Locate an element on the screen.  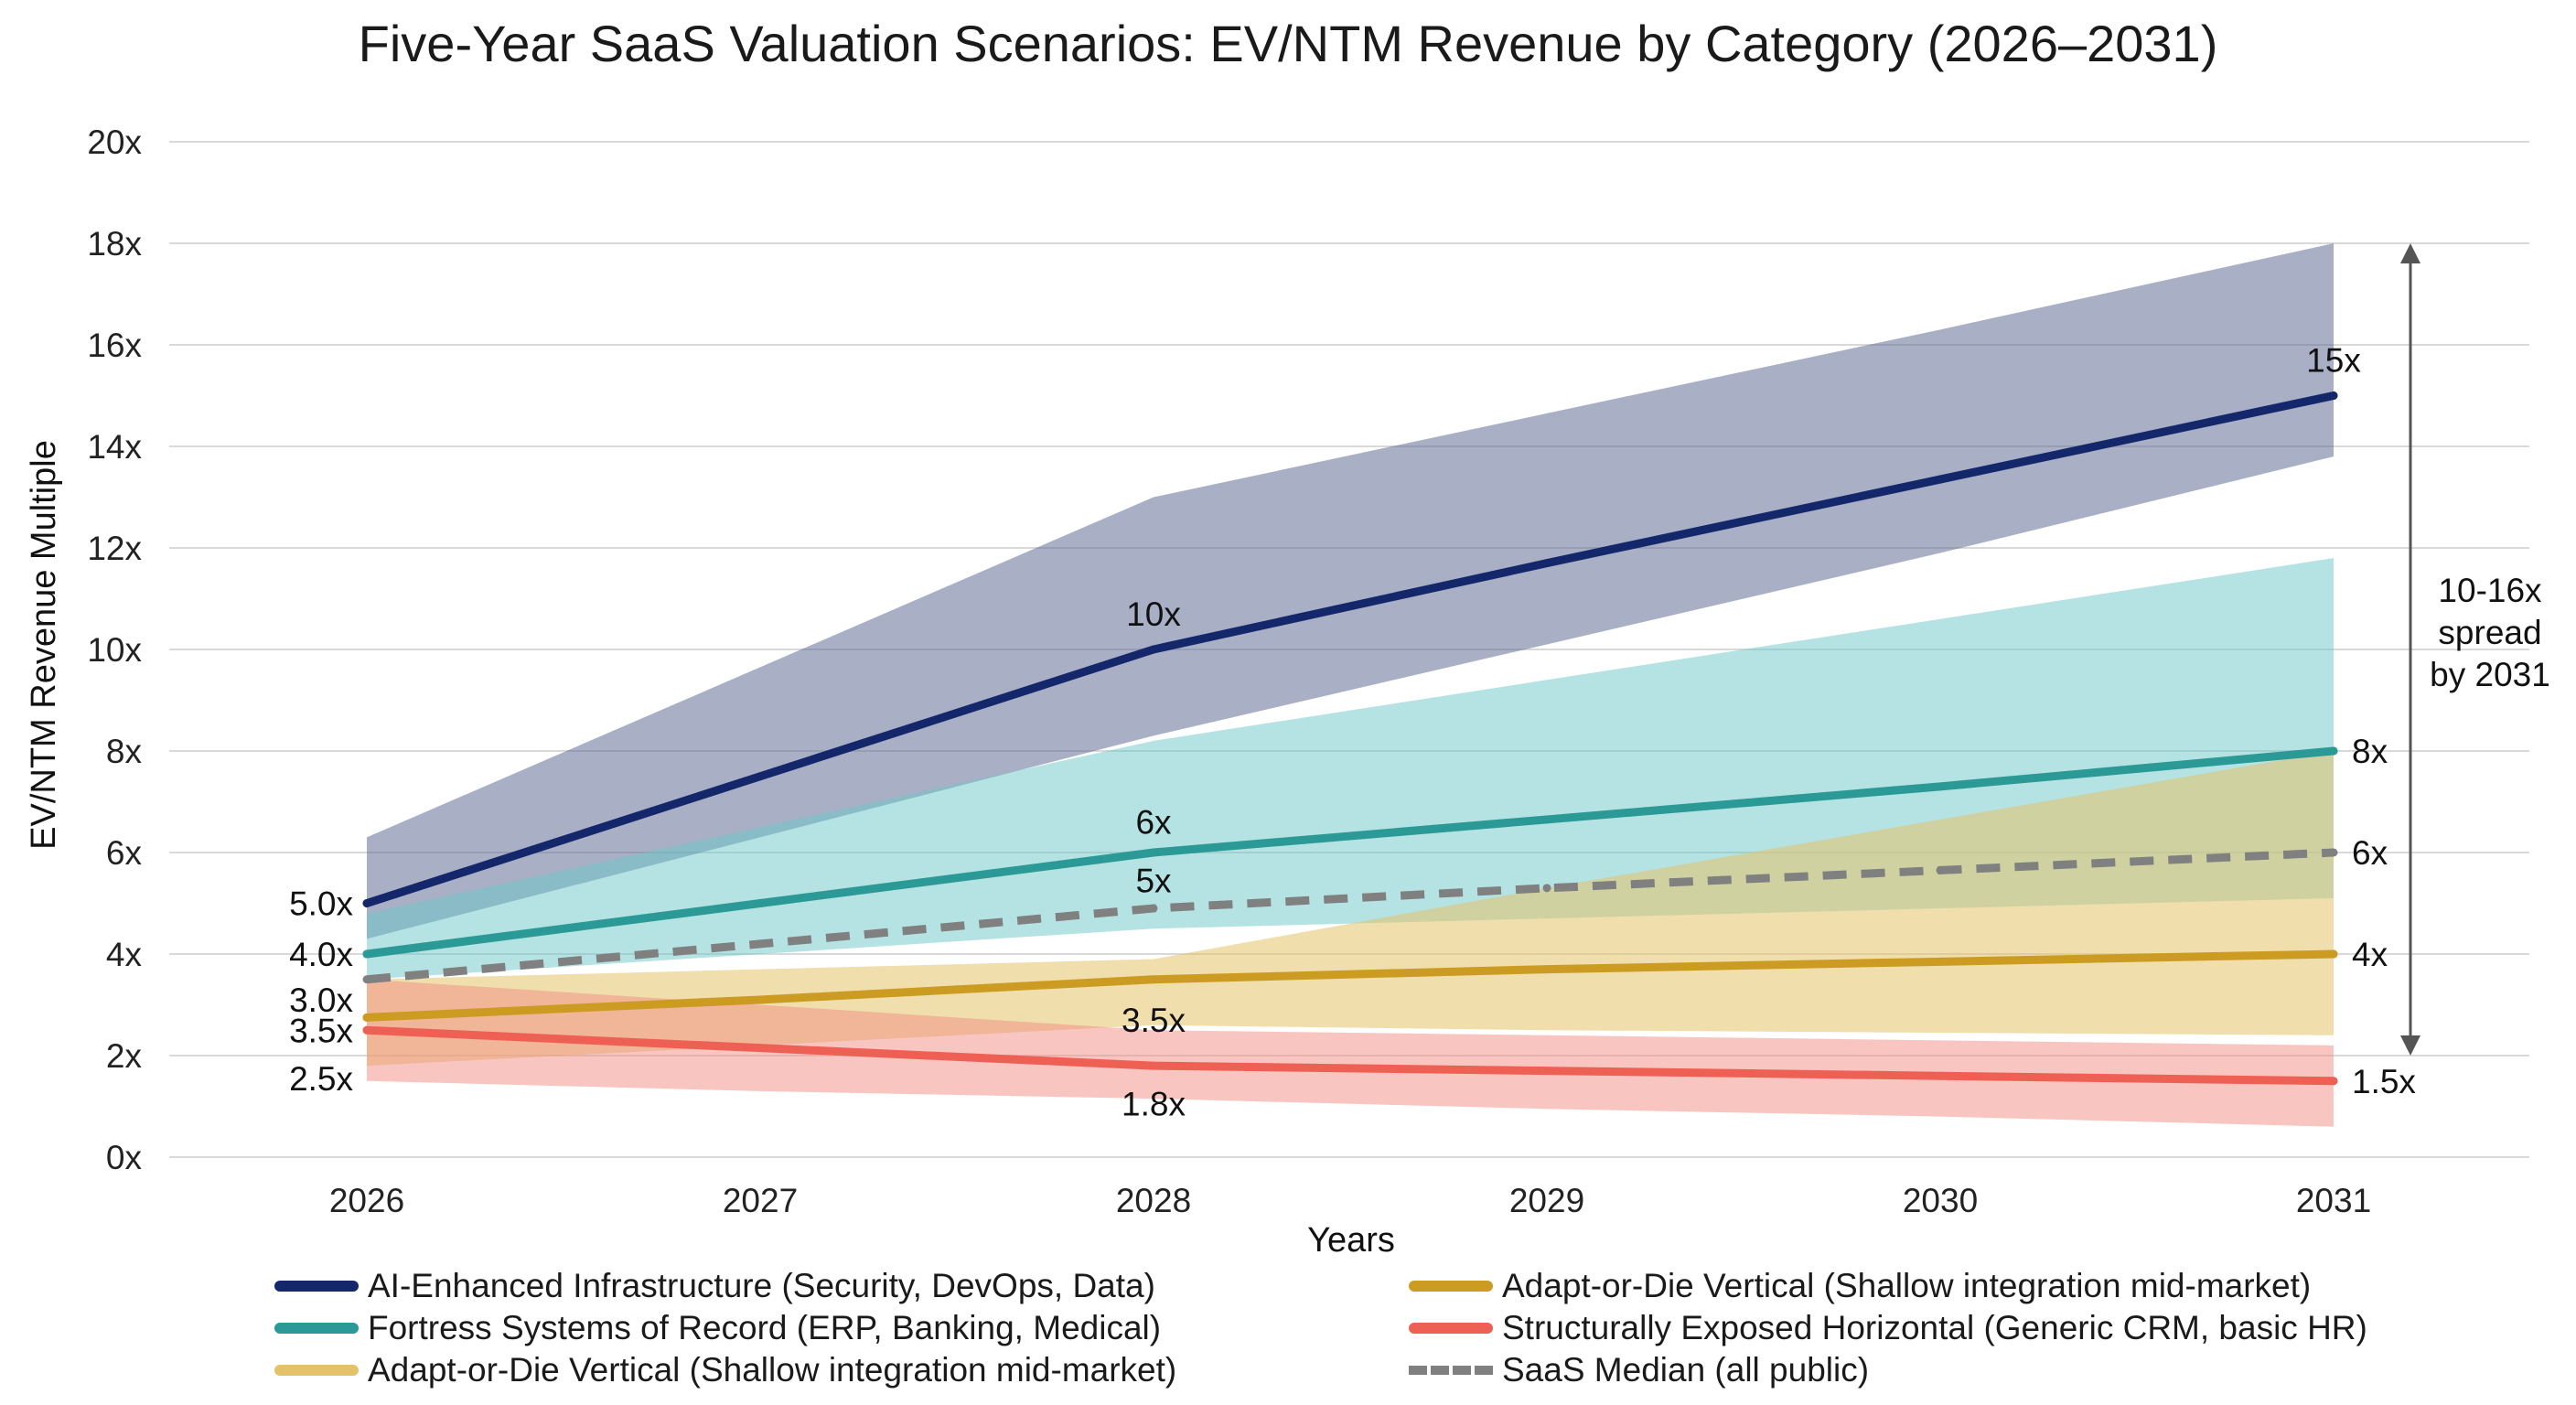
y-tick-label: 14x is located at coordinates (114, 447).